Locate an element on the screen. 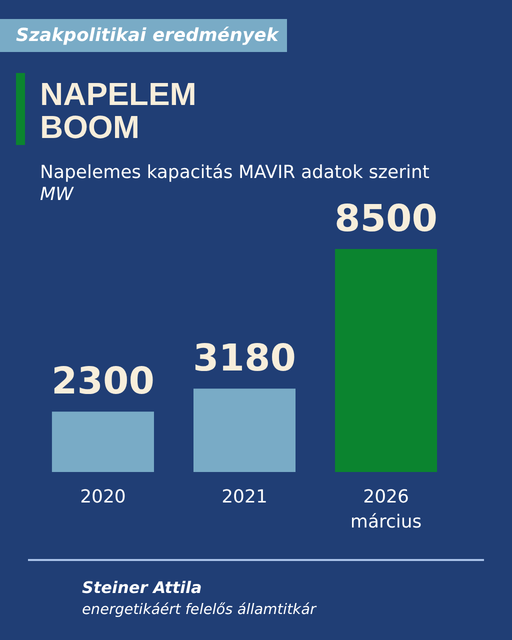  x-tick-label: 2020 is located at coordinates (103, 497).